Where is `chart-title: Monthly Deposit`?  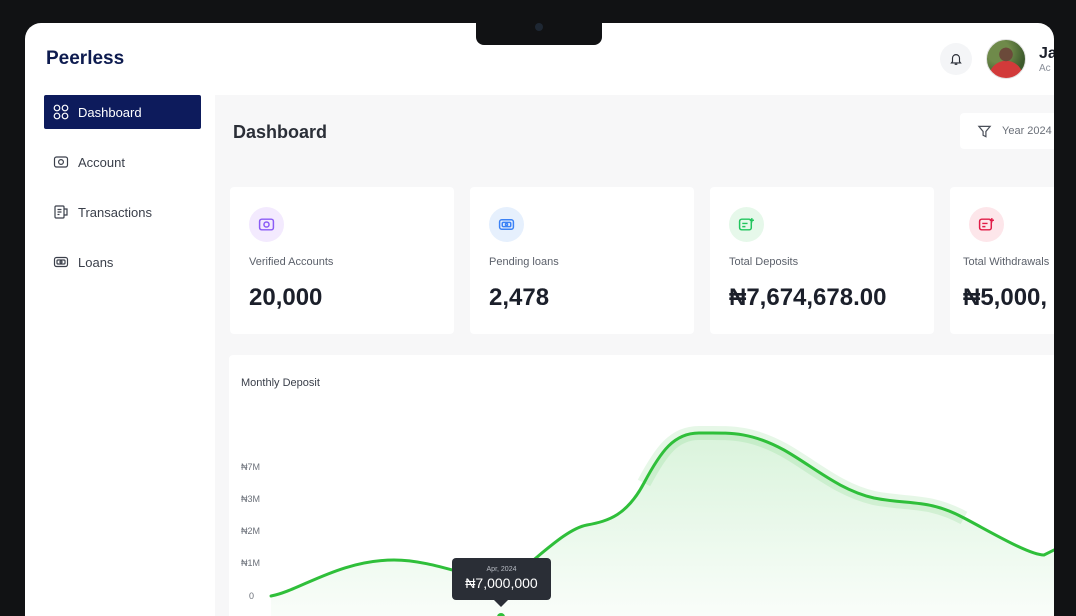 chart-title: Monthly Deposit is located at coordinates (280, 383).